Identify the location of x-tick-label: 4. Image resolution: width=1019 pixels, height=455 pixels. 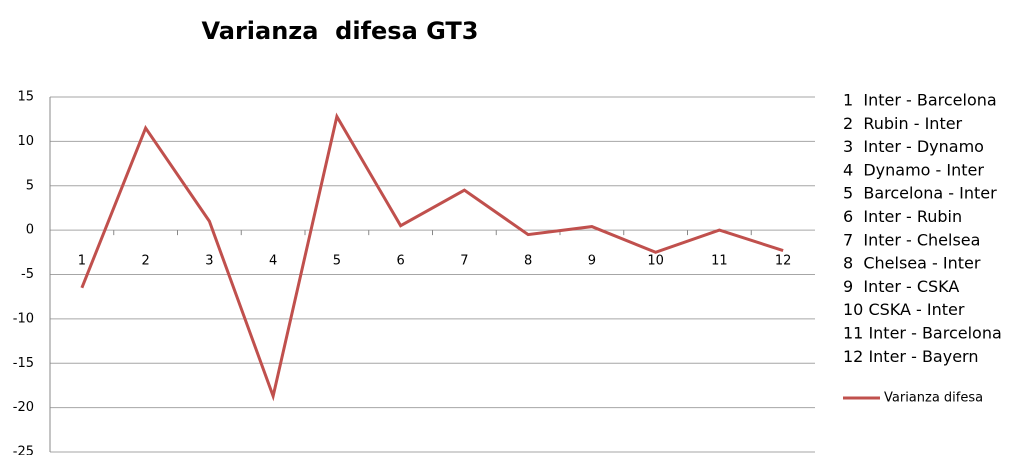
(273, 261).